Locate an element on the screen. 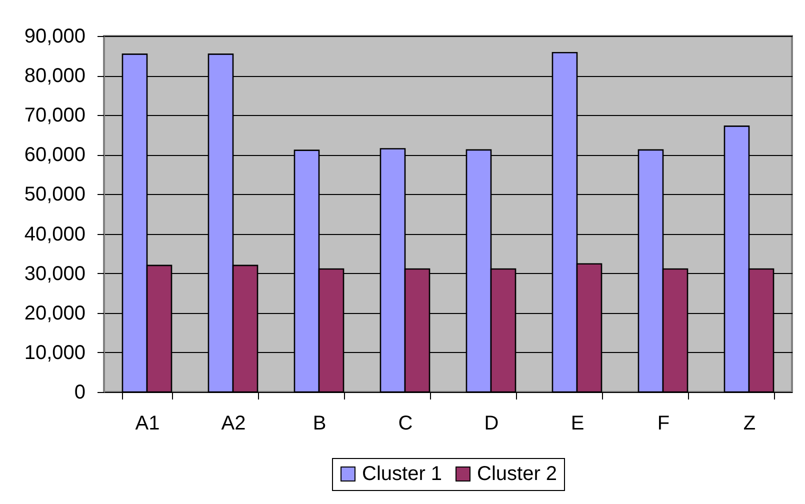  x-tick-label: A1 is located at coordinates (147, 423).